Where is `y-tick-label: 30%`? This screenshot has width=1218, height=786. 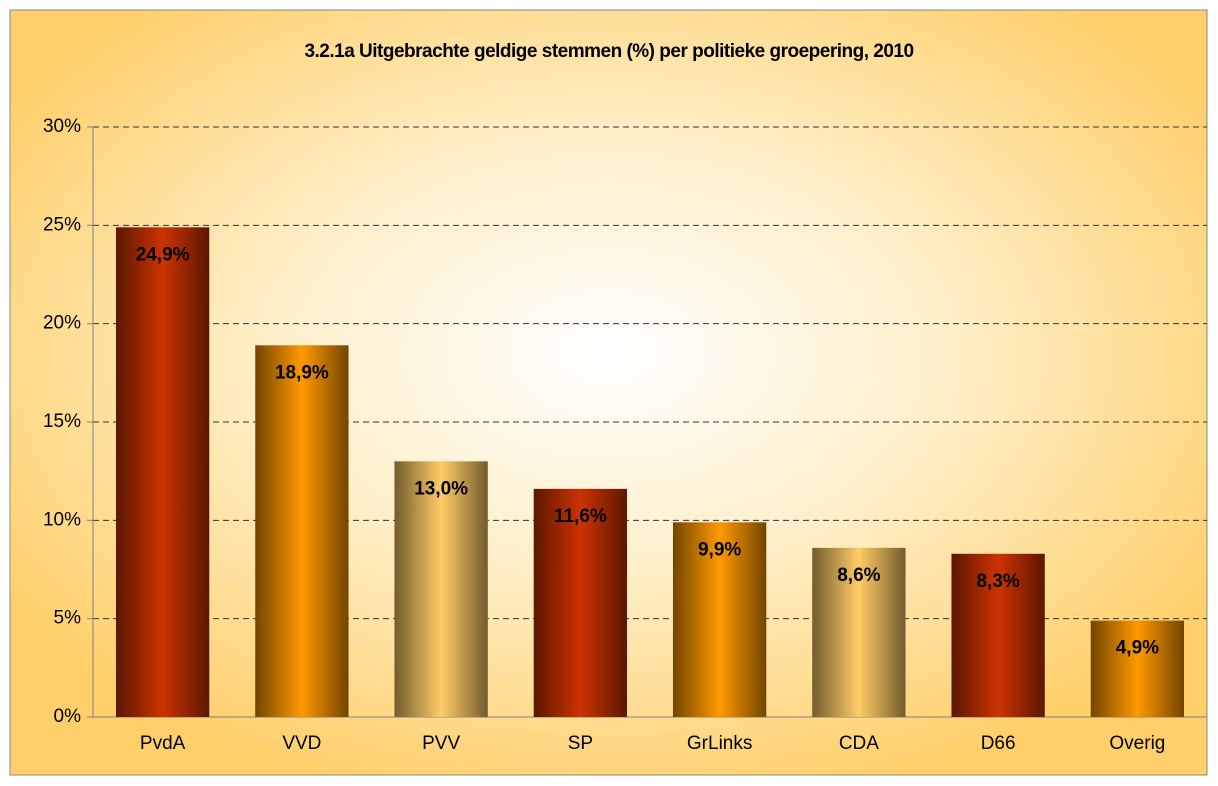 y-tick-label: 30% is located at coordinates (62, 126).